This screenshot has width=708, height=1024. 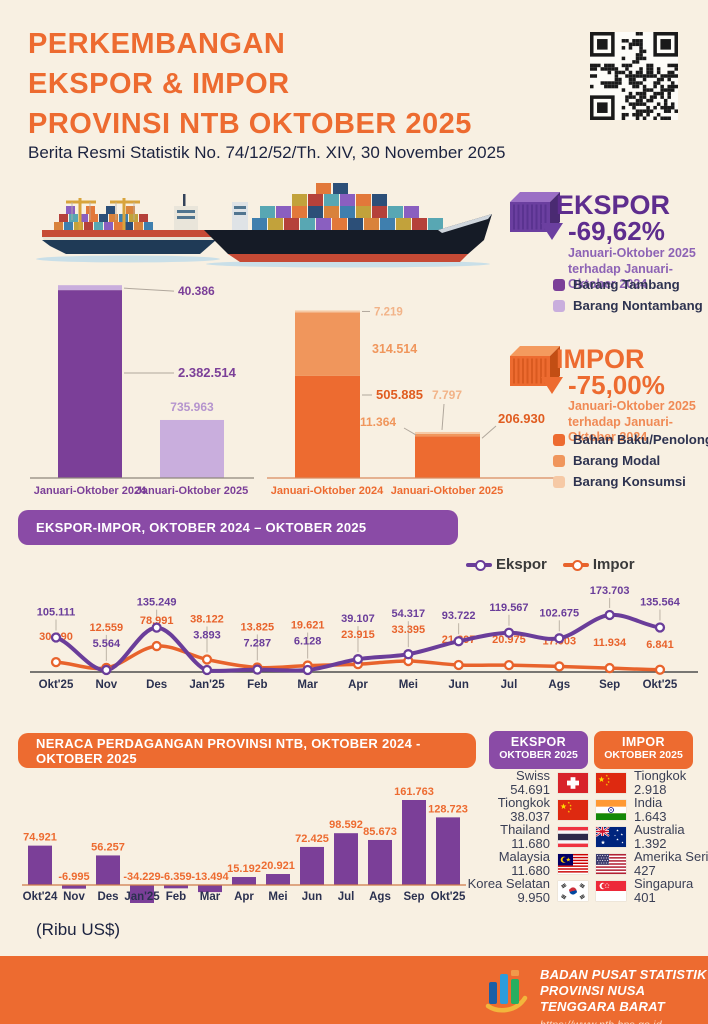 I want to click on svg-text: 505.885, so click(x=399, y=394).